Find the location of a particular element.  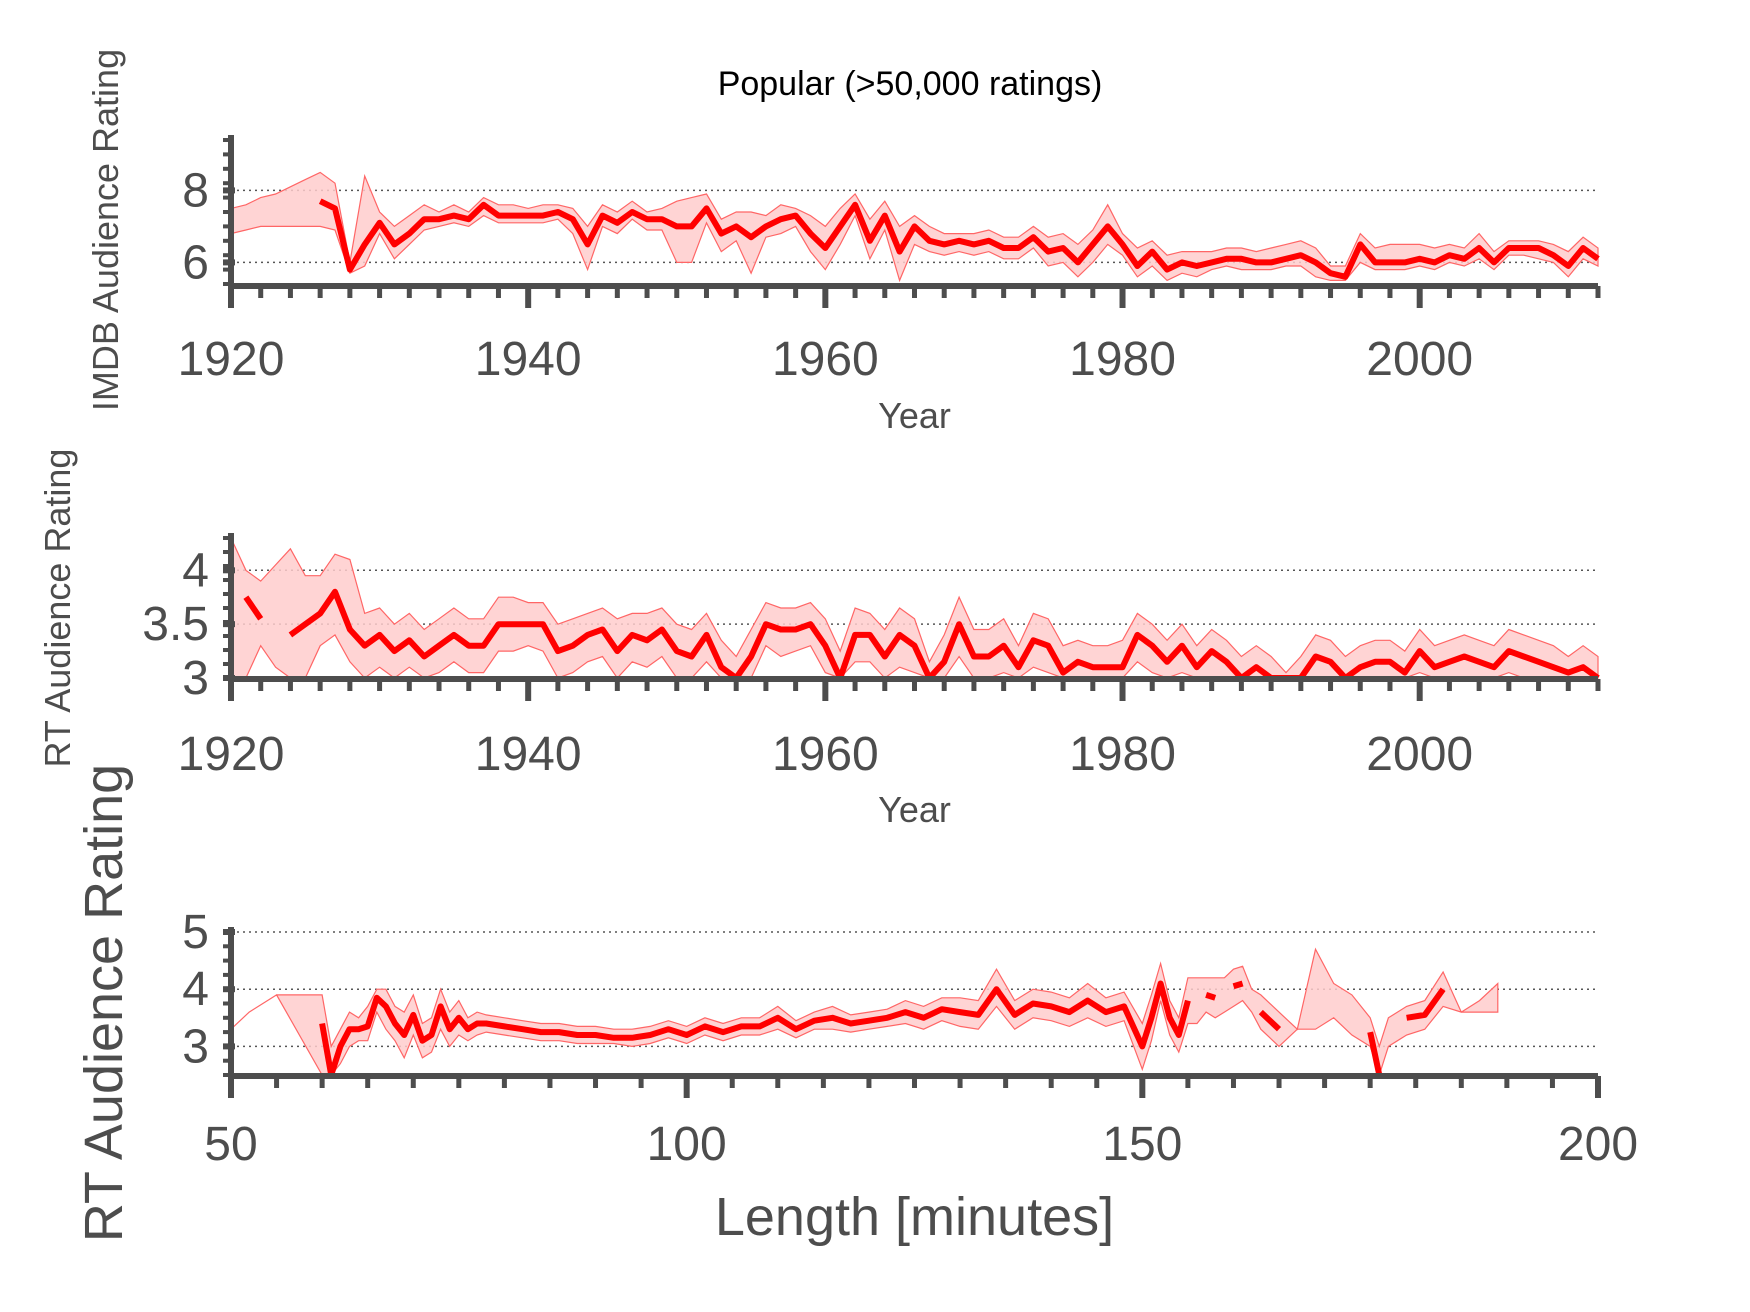

y-tick-label: 3.5 is located at coordinates (175, 624).